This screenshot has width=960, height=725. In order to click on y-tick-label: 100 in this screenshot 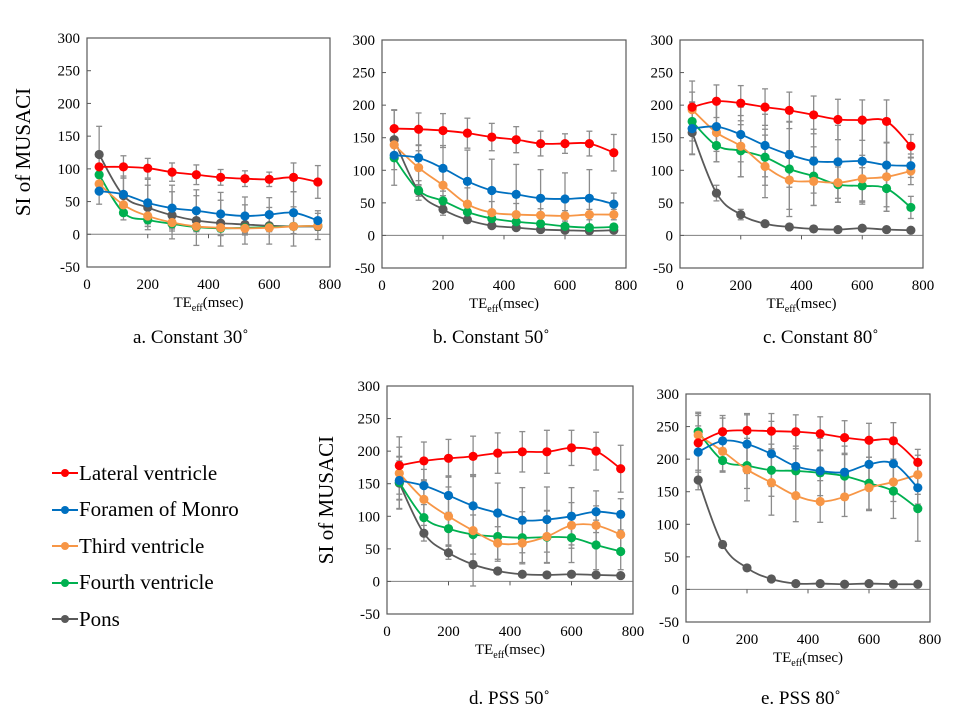, I will do `click(69, 170)`.